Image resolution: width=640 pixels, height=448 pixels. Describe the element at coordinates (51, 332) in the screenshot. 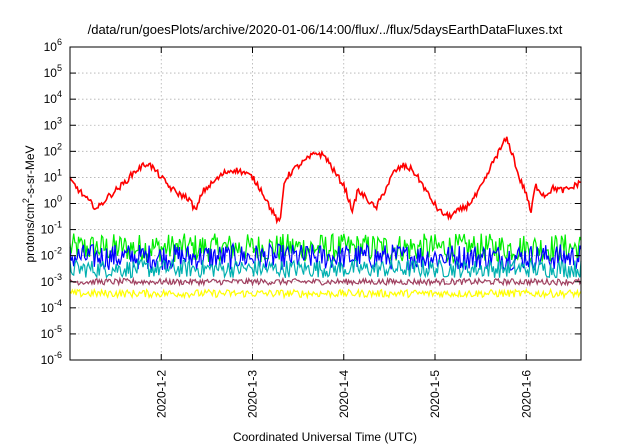

I see `y-tick-label: 10⁻⁵` at that location.